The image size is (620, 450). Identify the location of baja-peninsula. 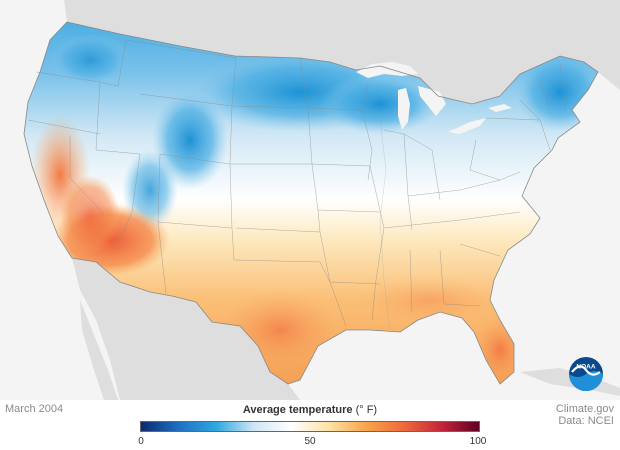
(99, 350).